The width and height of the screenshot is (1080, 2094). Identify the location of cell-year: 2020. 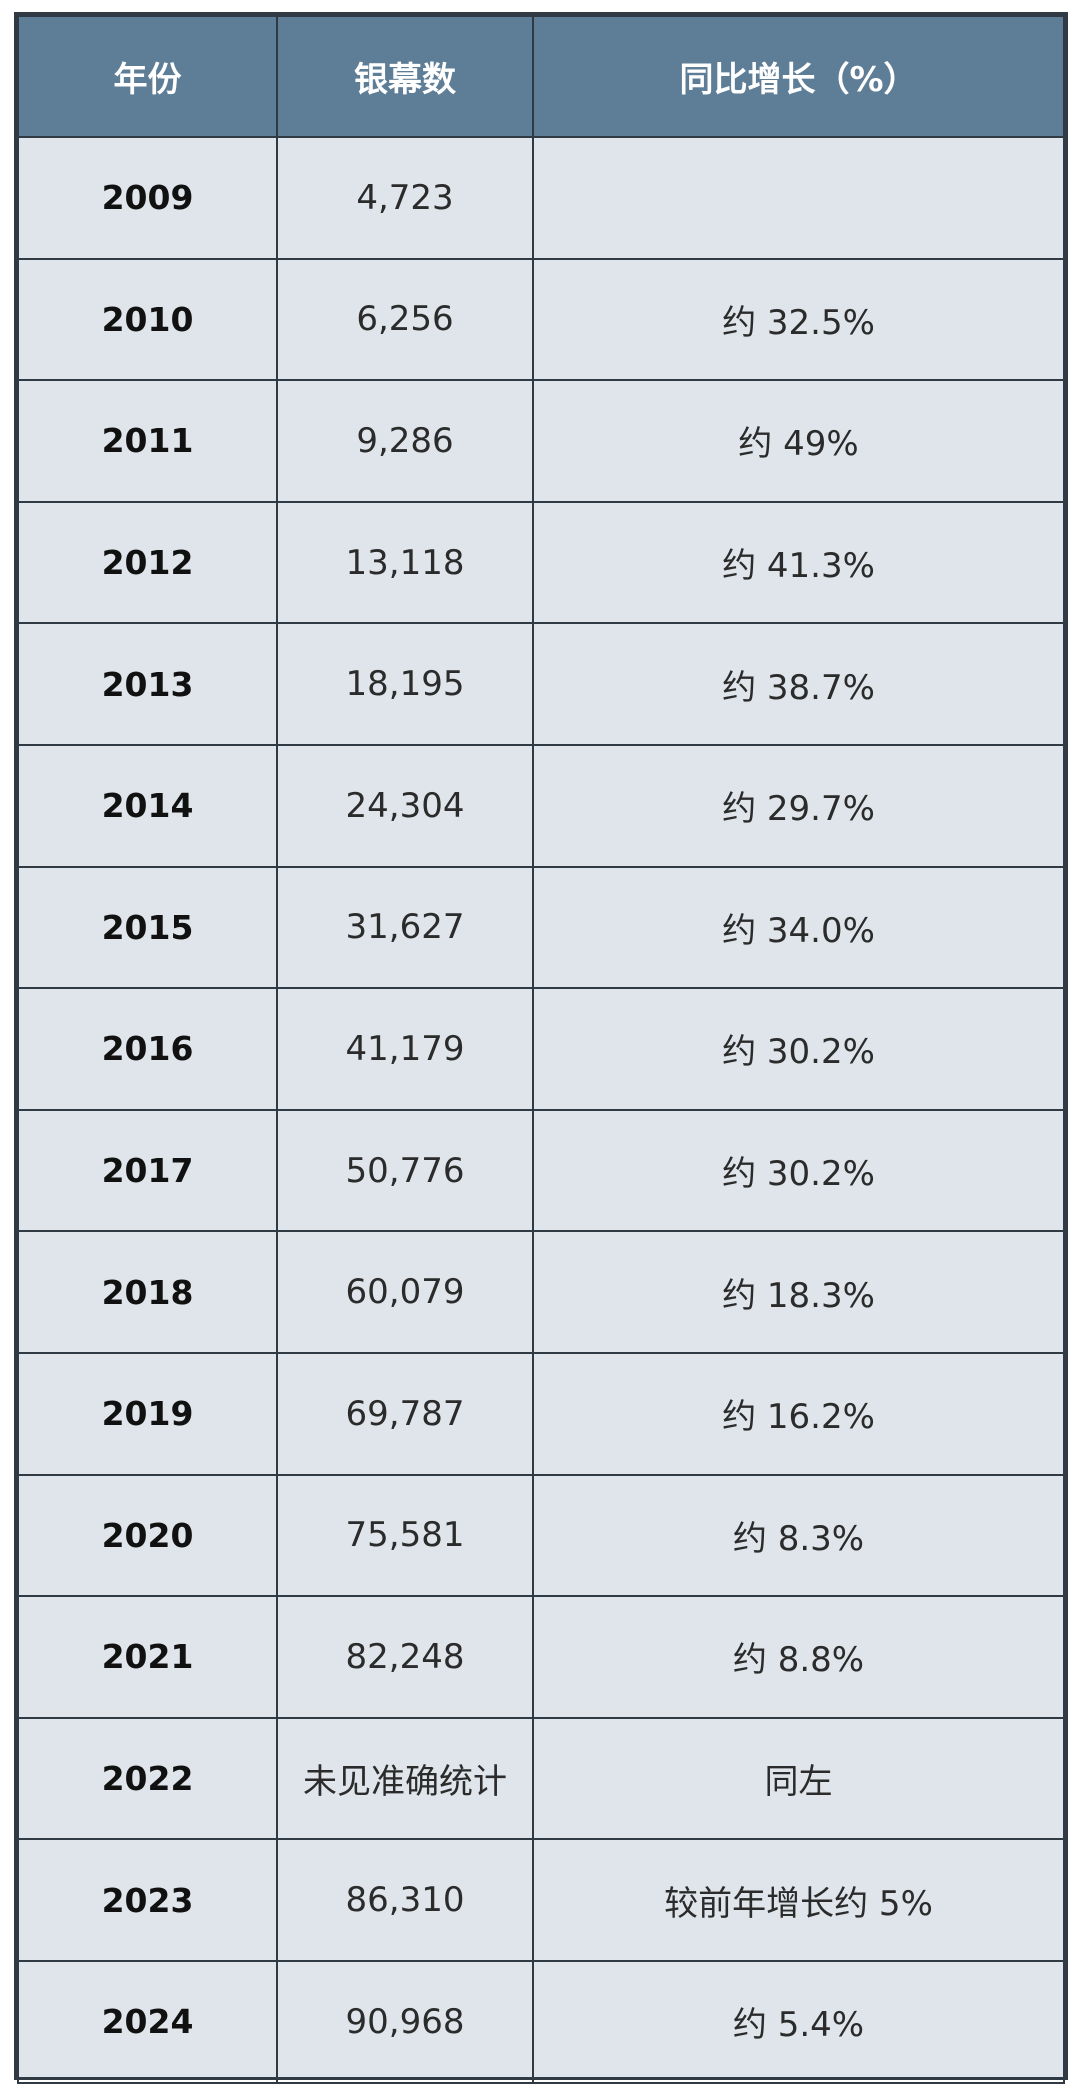
(147, 1535).